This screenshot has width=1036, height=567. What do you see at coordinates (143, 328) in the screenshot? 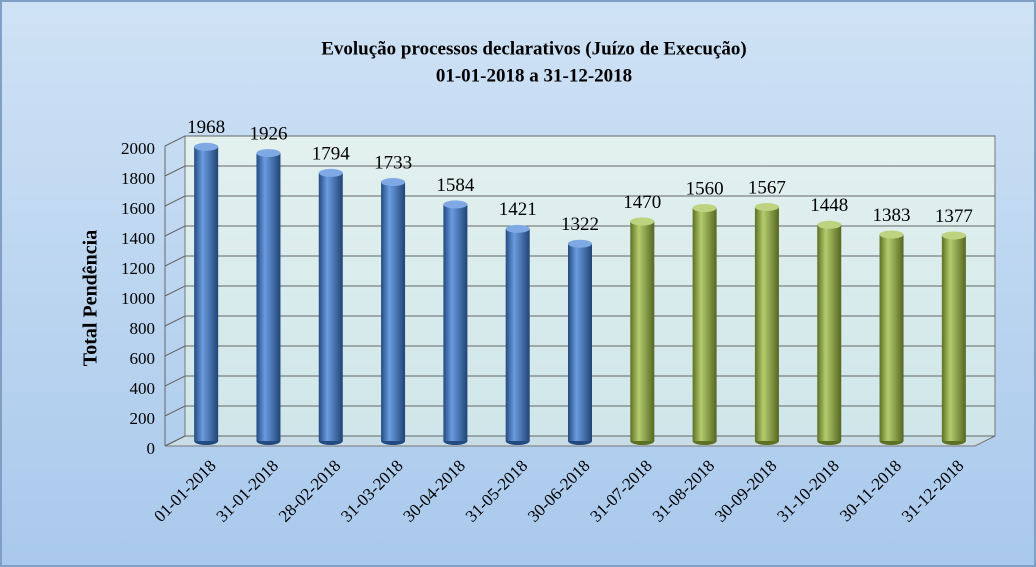
I see `y-tick-label: 800` at bounding box center [143, 328].